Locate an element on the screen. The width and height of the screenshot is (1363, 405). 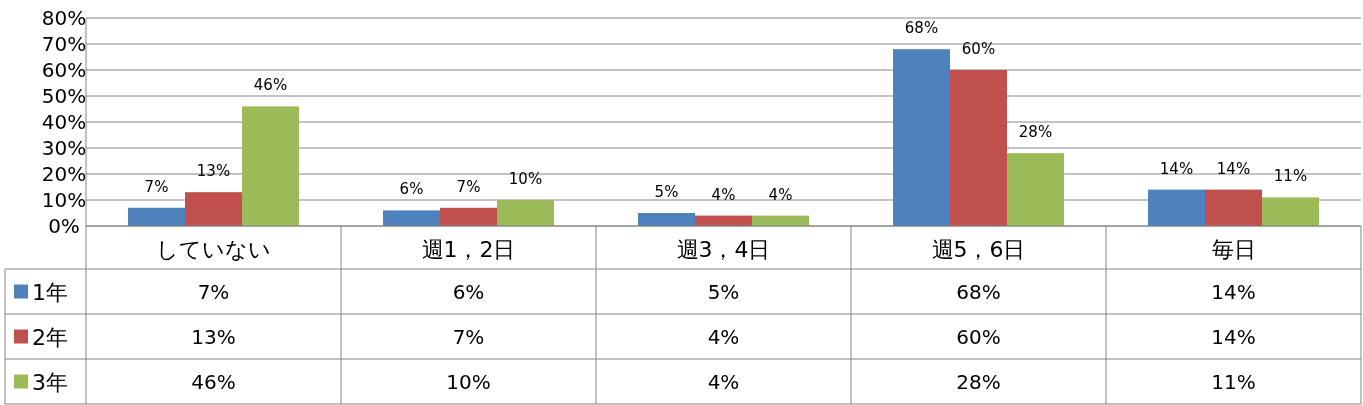
legend-label: 1年 is located at coordinates (50, 292).